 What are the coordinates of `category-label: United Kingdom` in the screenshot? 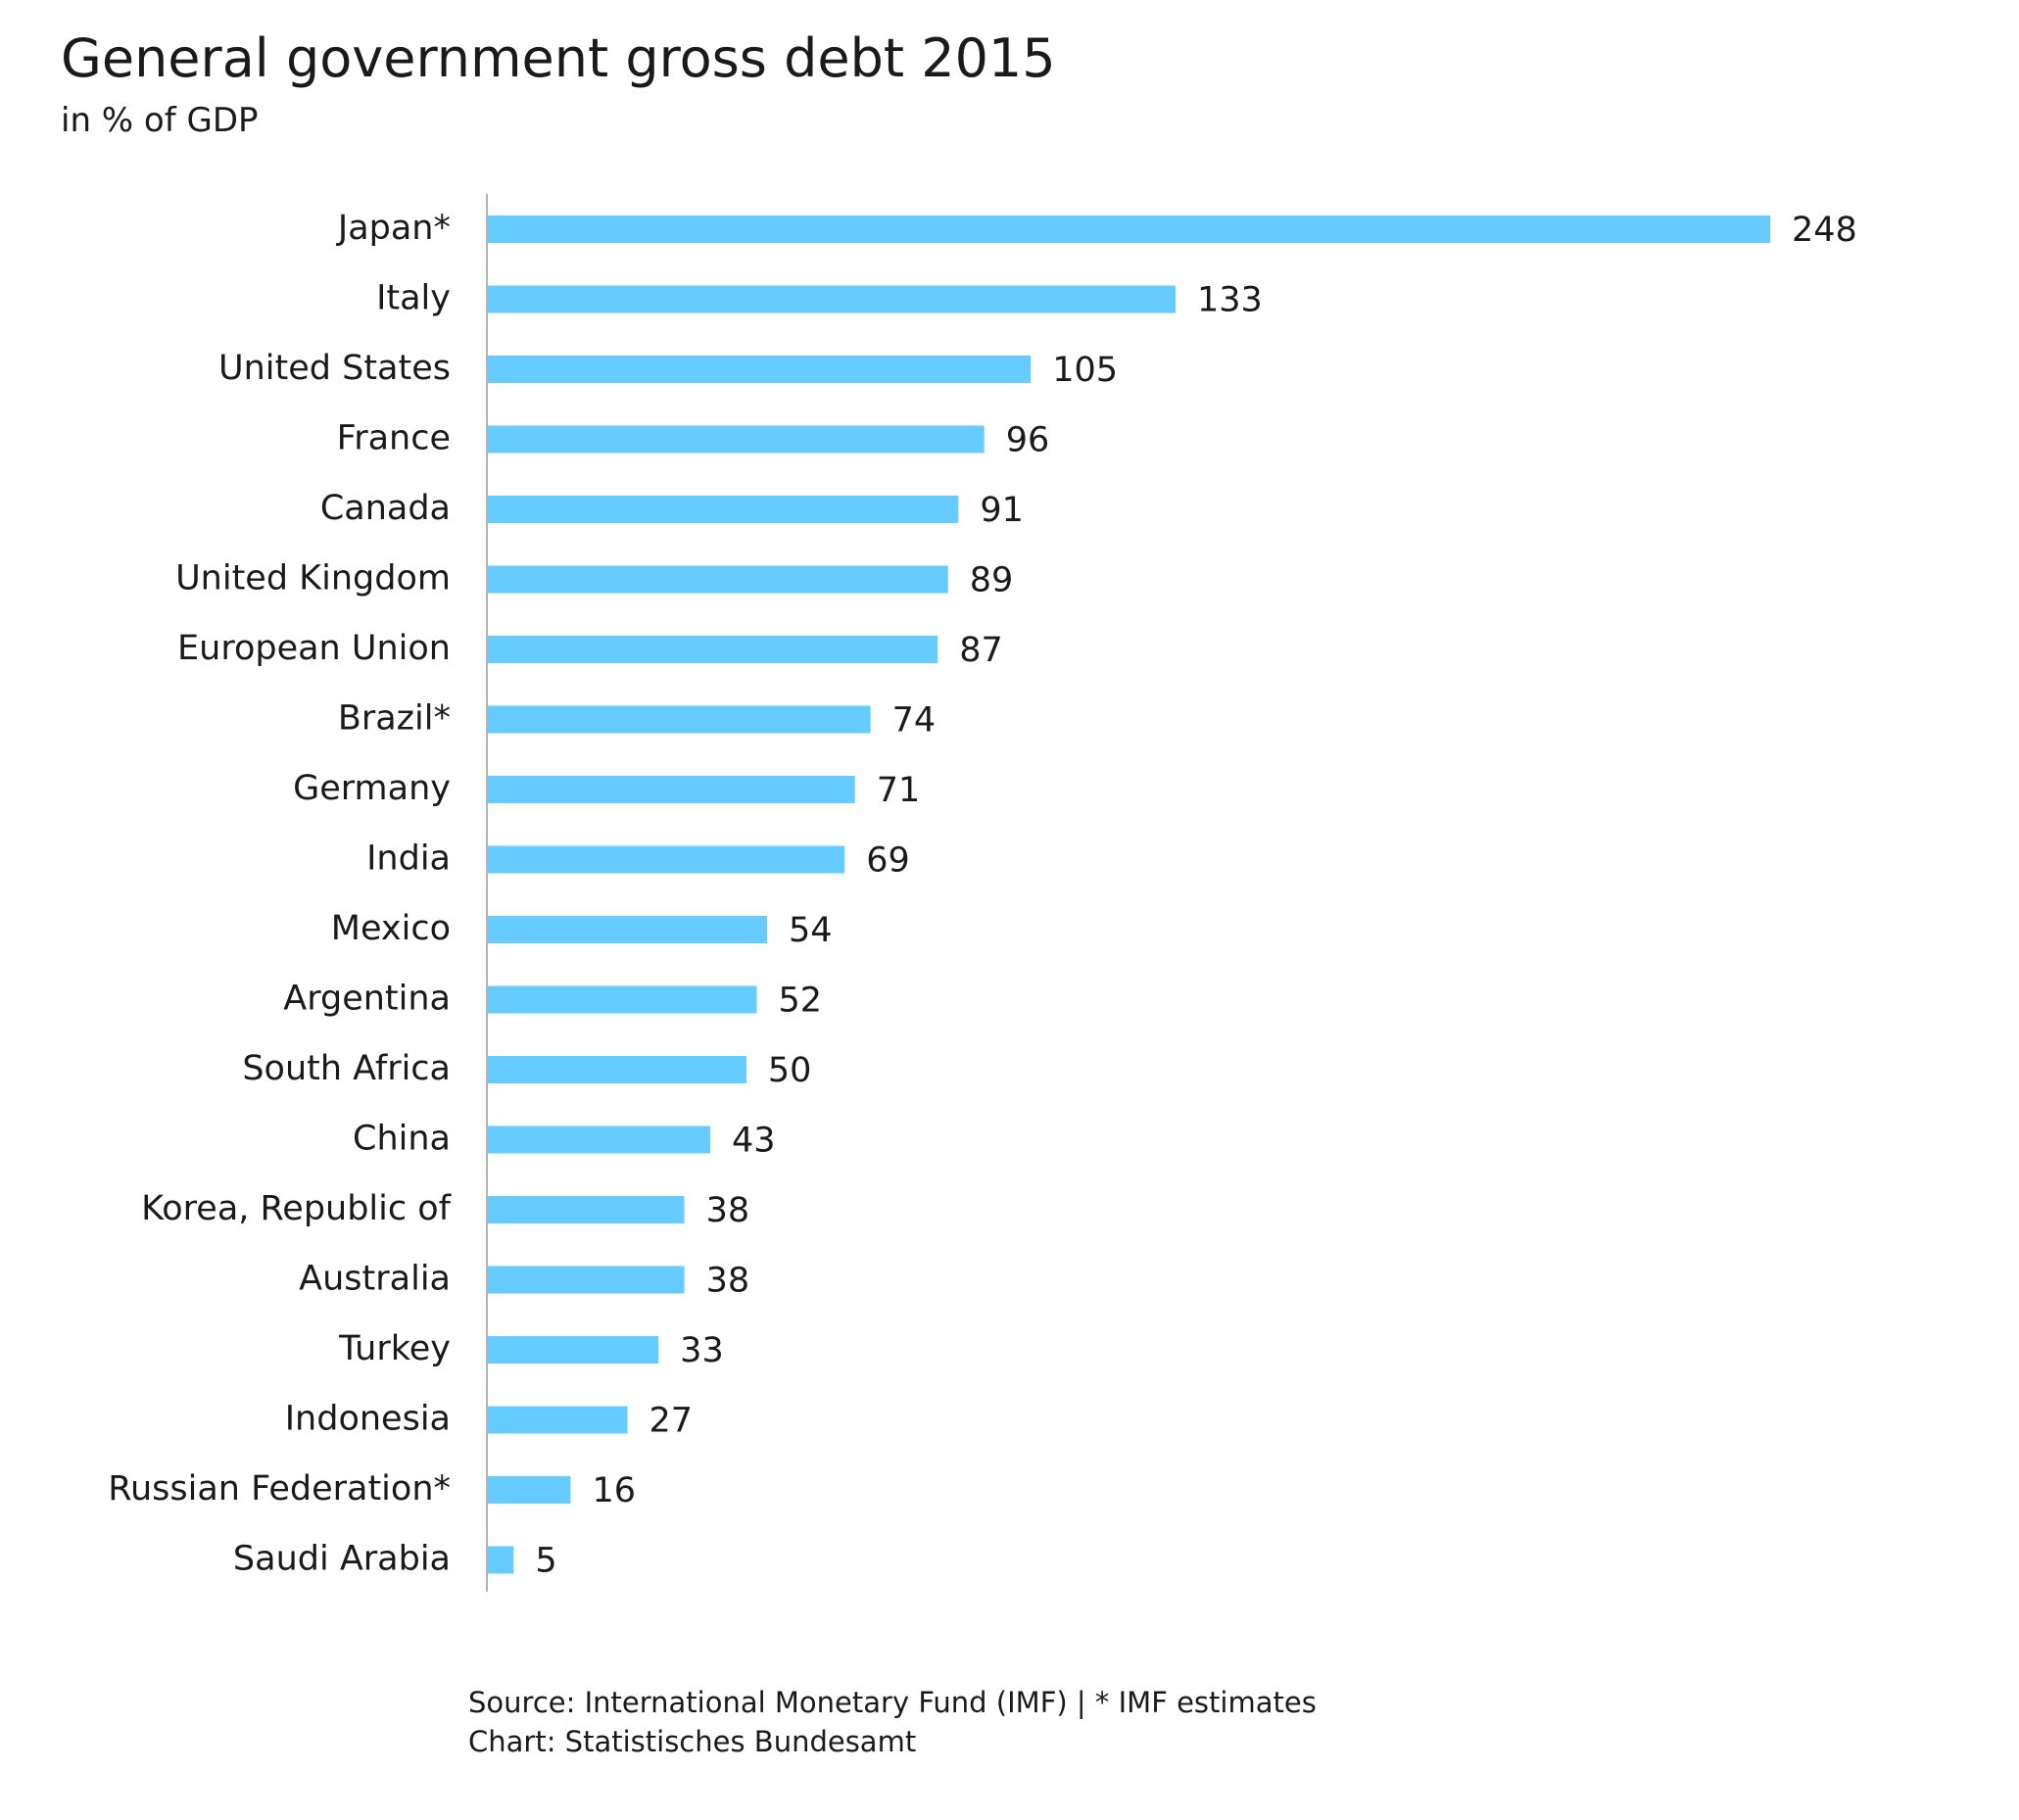 It's located at (313, 579).